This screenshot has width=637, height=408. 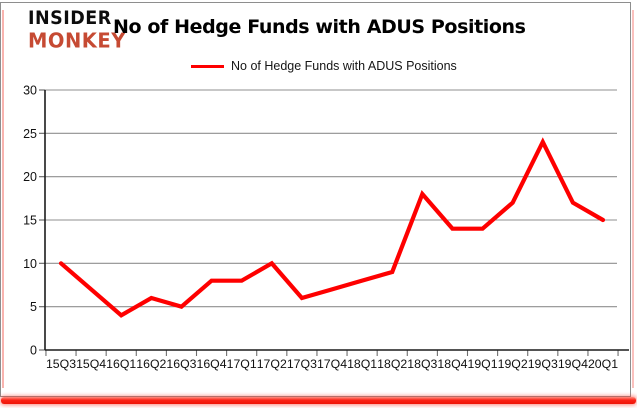 What do you see at coordinates (30, 134) in the screenshot?
I see `y-axis-label: 25` at bounding box center [30, 134].